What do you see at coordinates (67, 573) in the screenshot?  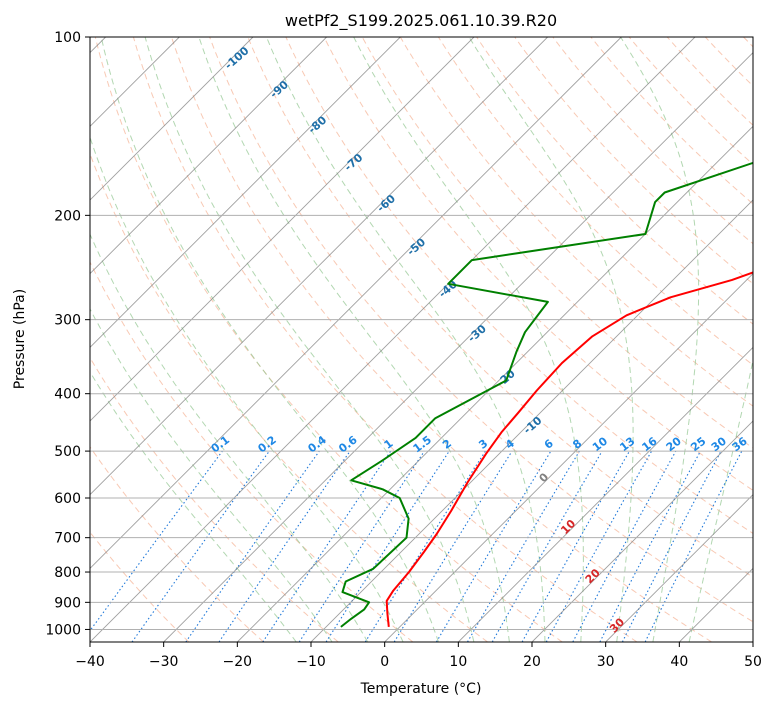 I see `y-tick-label: 800` at bounding box center [67, 573].